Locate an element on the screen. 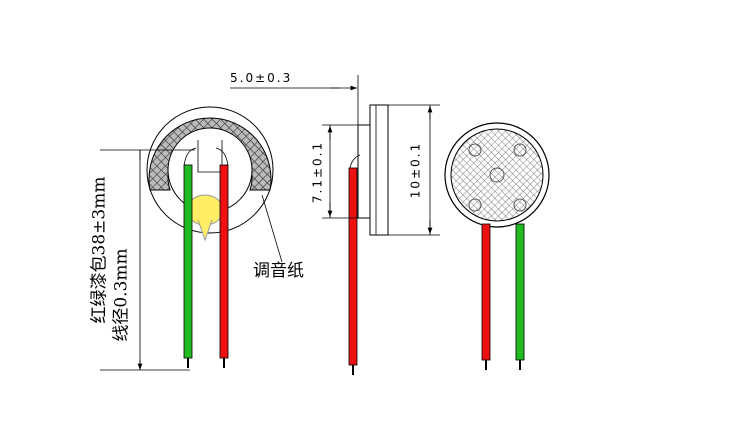  wire-spec-label: 红绿漆包38±3mm is located at coordinates (100, 250).